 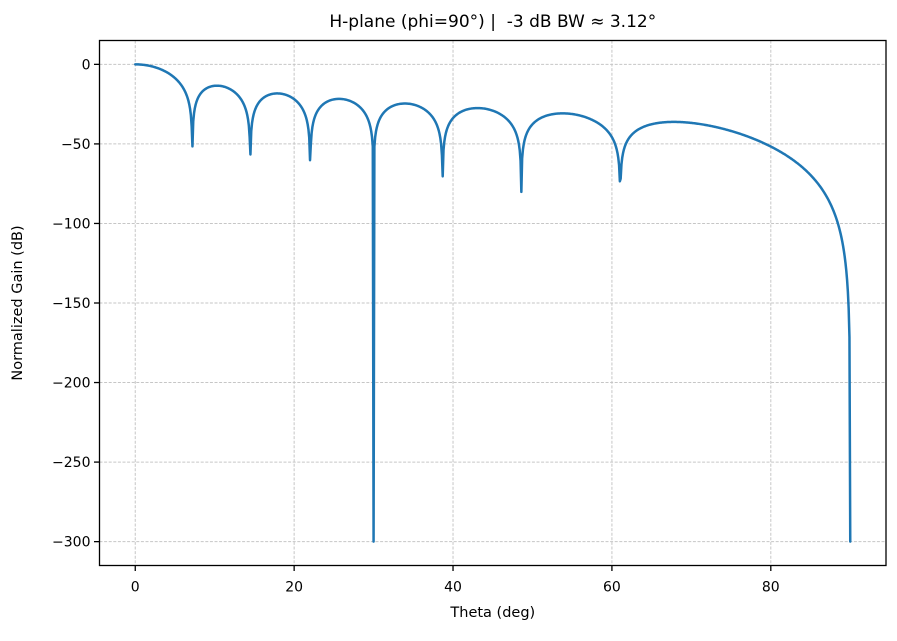 I want to click on x-tick-label: 40, so click(x=453, y=588).